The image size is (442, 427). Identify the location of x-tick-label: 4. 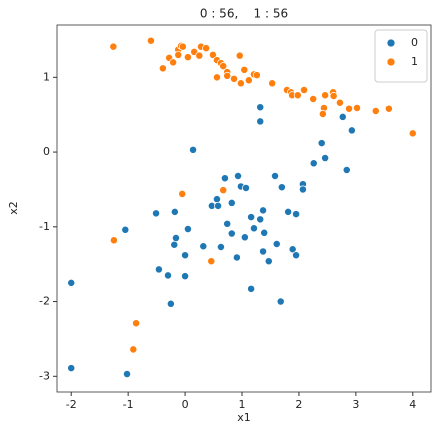
(412, 404).